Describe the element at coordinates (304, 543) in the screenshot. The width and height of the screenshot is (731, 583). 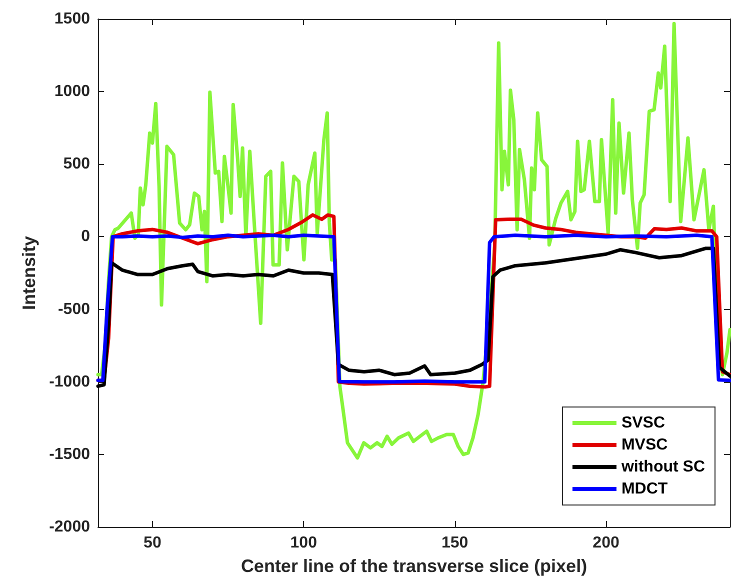
I see `x-tick-label: 100` at that location.